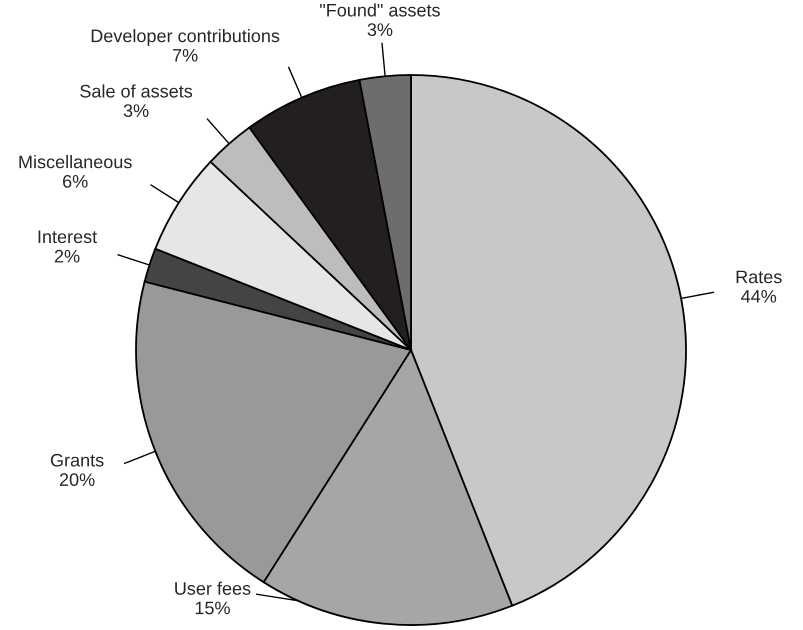 This screenshot has width=803, height=630. What do you see at coordinates (758, 296) in the screenshot?
I see `data-label: 44%` at bounding box center [758, 296].